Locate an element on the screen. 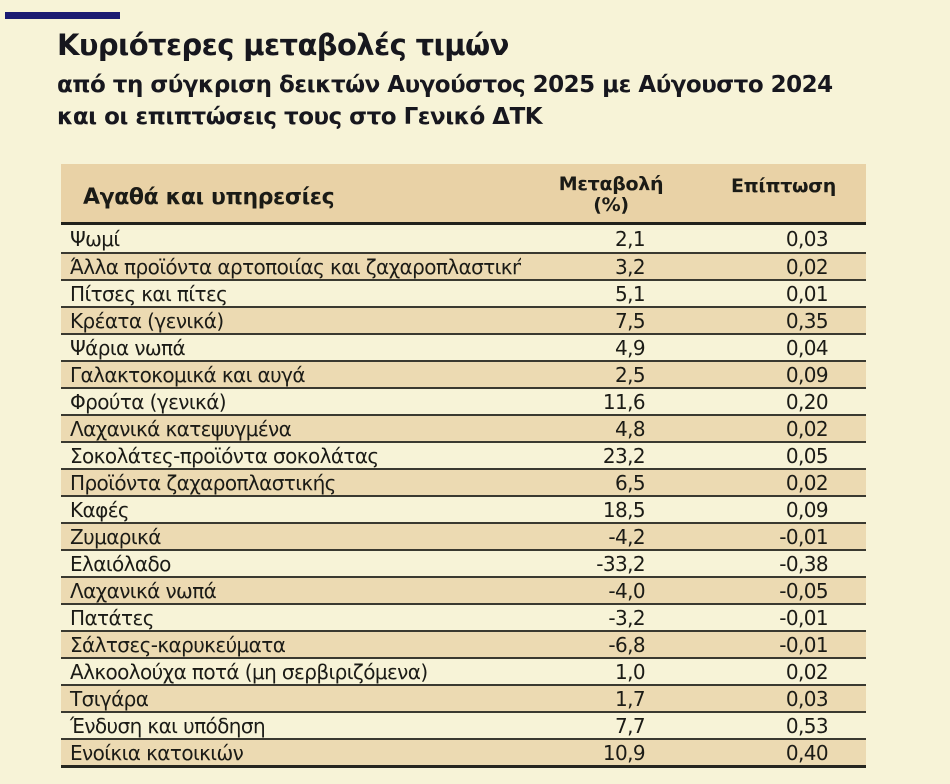 This screenshot has width=950, height=784. cell-impact-value: 0,04 is located at coordinates (807, 347).